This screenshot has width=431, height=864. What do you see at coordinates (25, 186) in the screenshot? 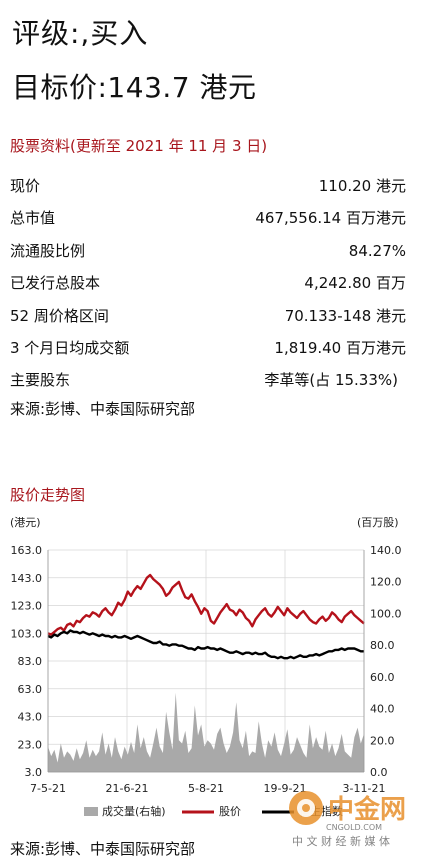
I see `info-label: 现价` at bounding box center [25, 186].